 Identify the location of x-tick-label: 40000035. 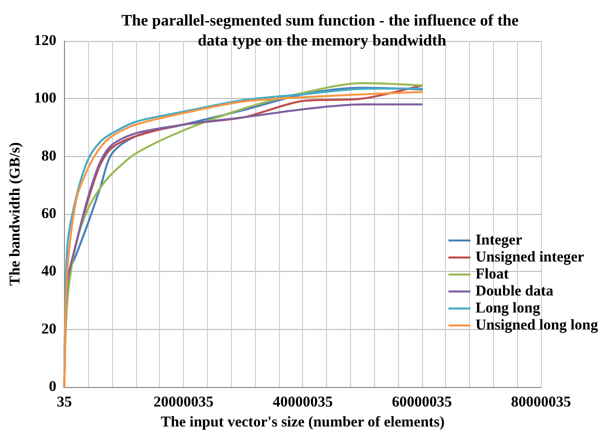
(302, 402).